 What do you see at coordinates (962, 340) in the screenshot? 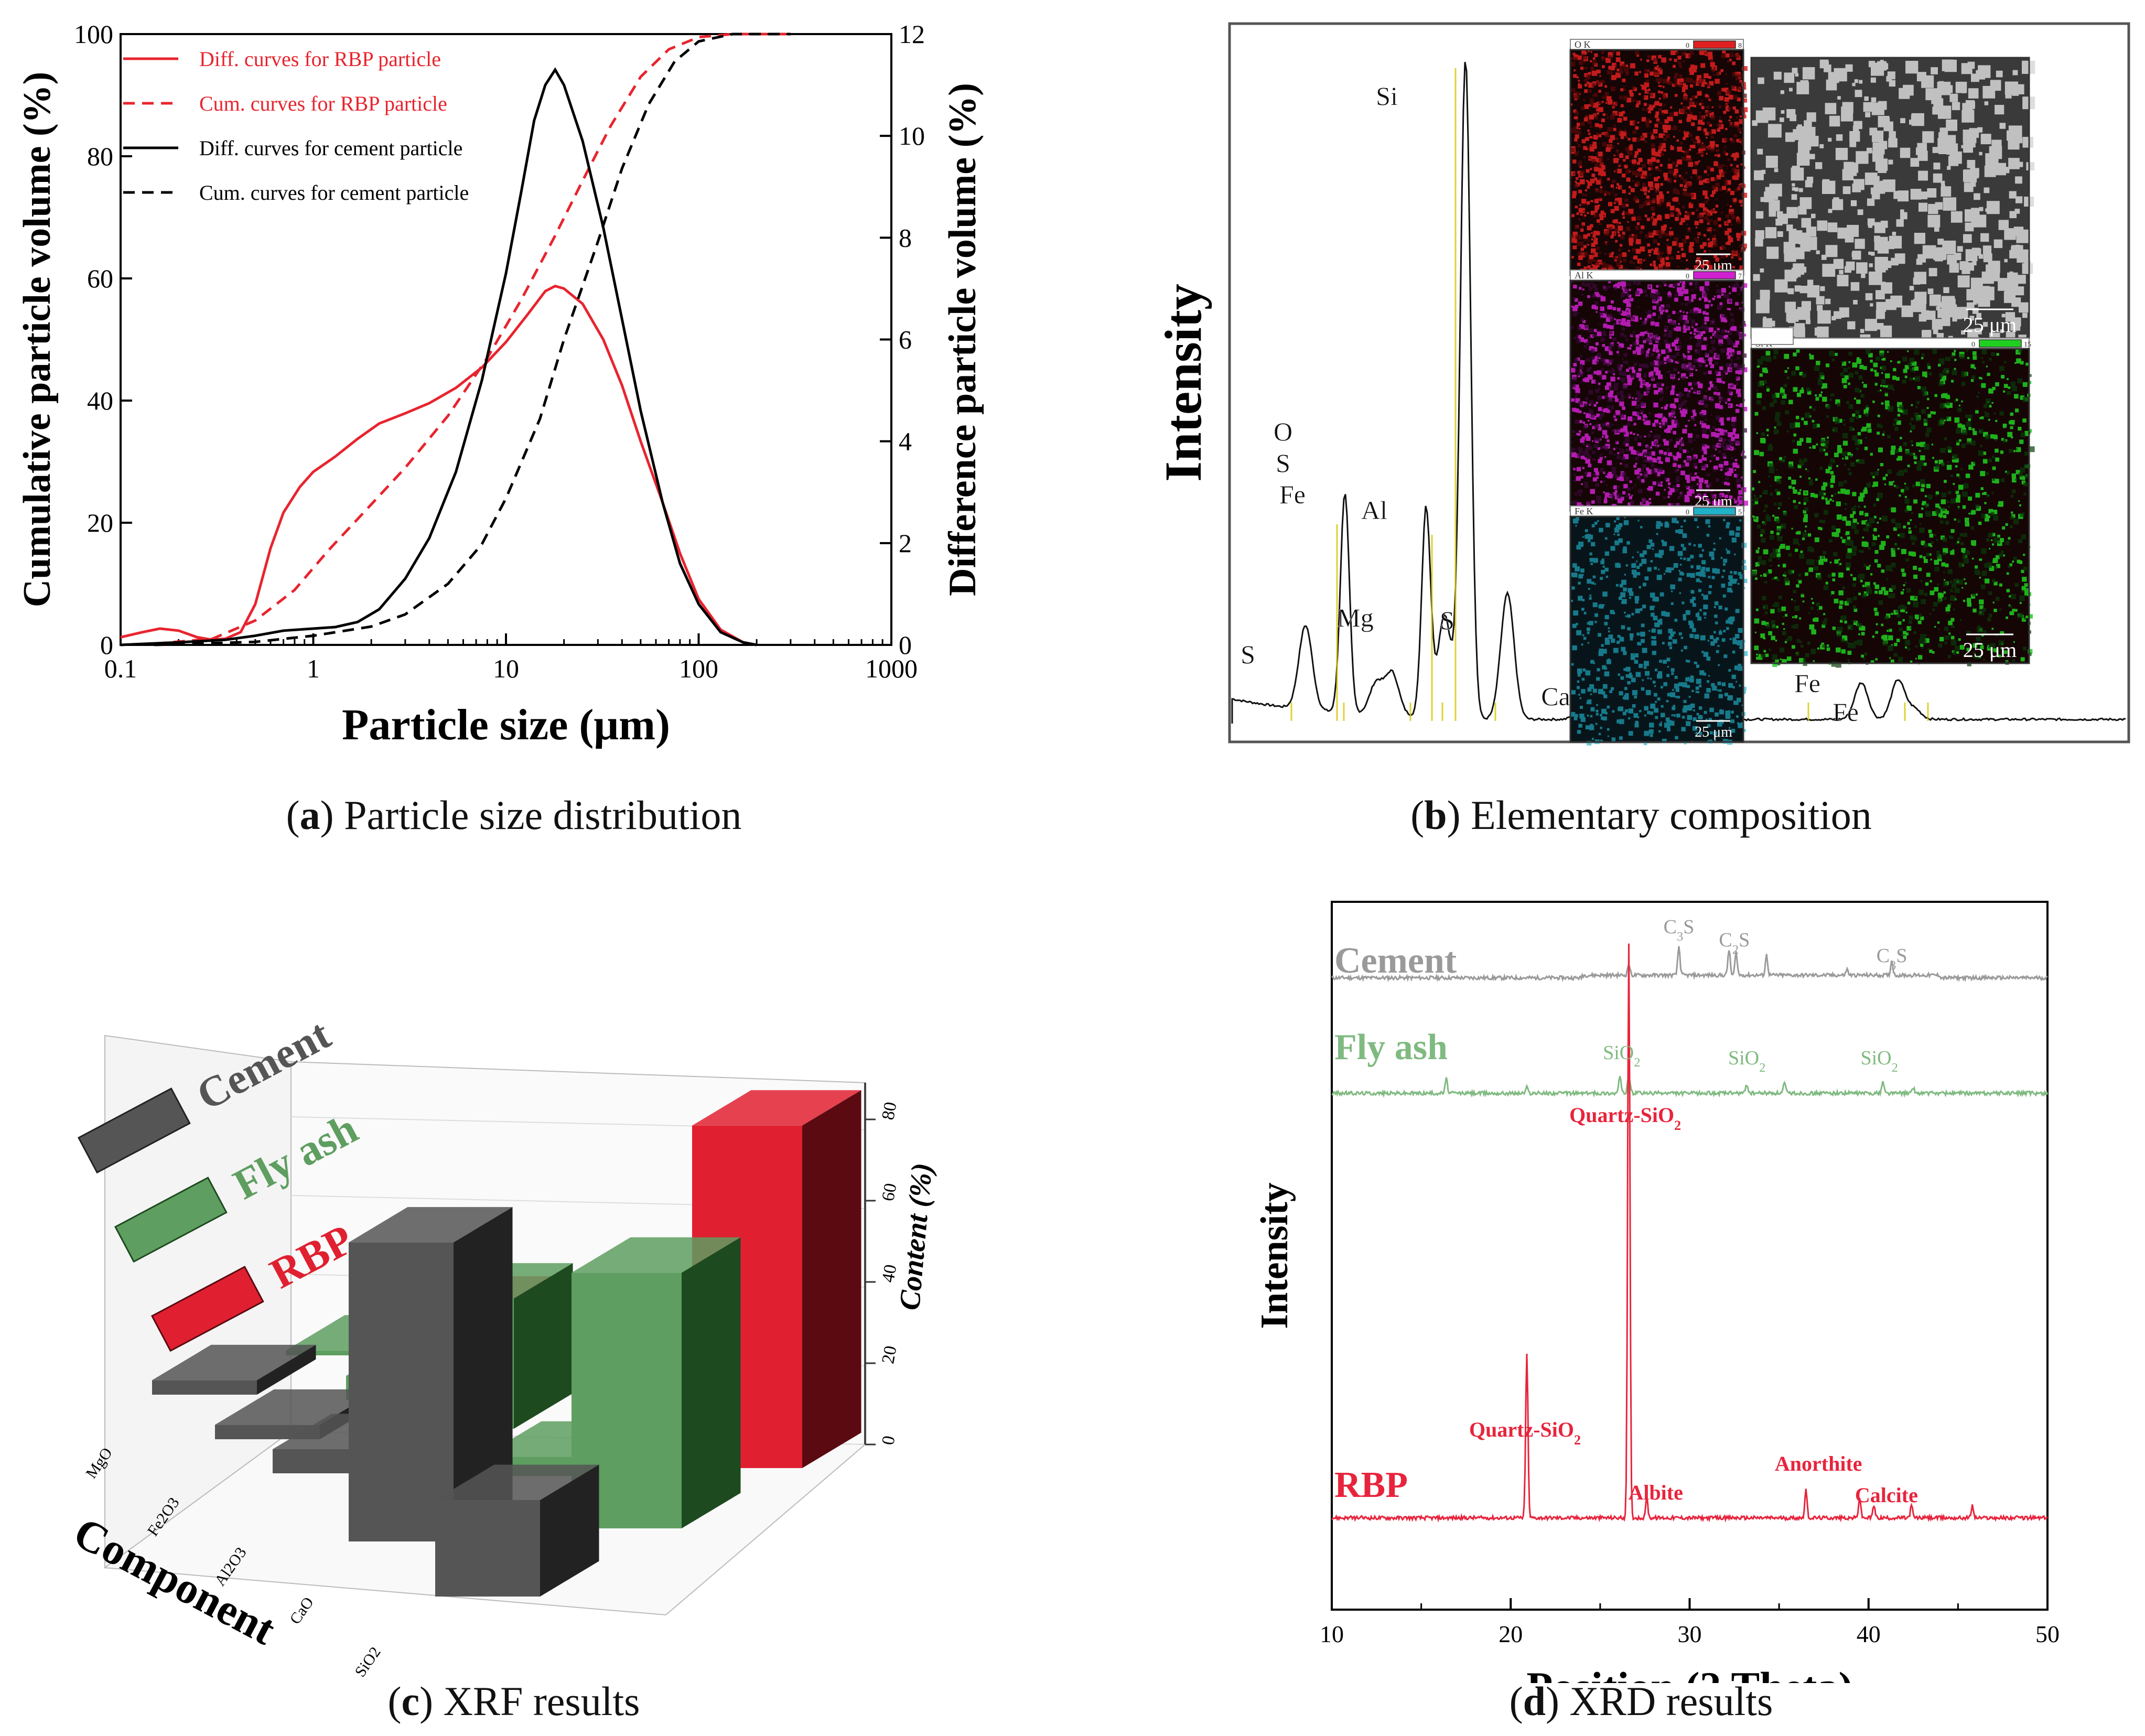
I see `y2-axis-title: Difference particle volume (%)` at bounding box center [962, 340].